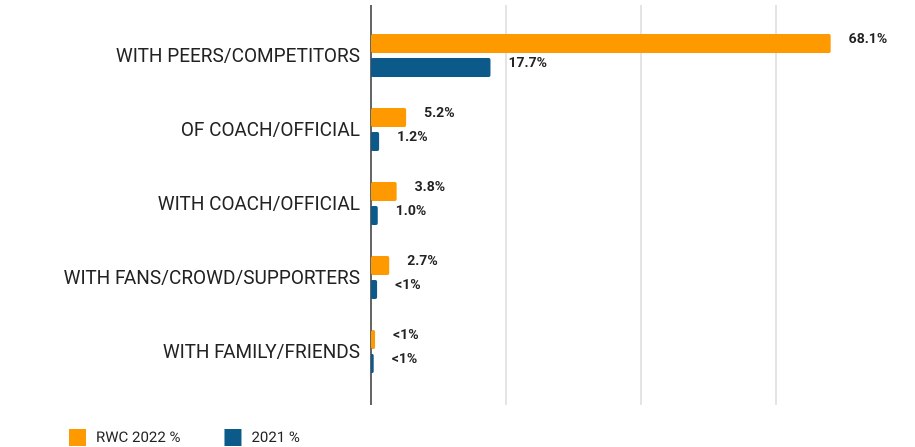 This screenshot has height=447, width=915. Describe the element at coordinates (270, 129) in the screenshot. I see `category-label: OF COACH/OFFICIAL` at that location.